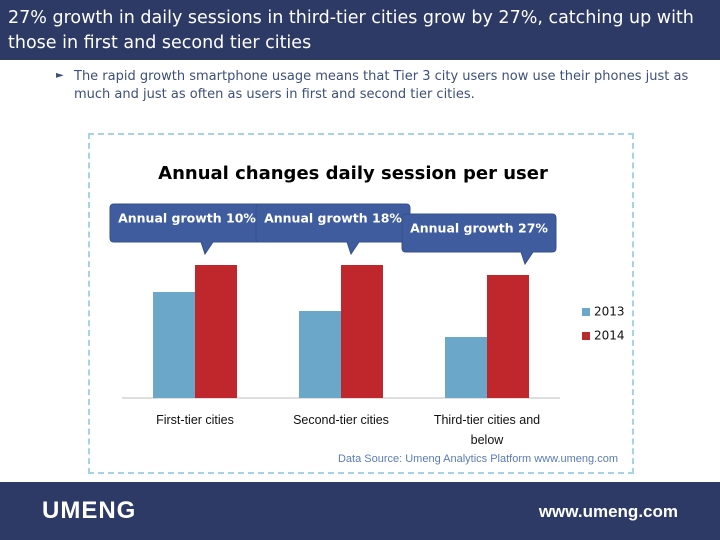  What do you see at coordinates (487, 430) in the screenshot?
I see `x-tick-label: Third-tier cities and below` at bounding box center [487, 430].